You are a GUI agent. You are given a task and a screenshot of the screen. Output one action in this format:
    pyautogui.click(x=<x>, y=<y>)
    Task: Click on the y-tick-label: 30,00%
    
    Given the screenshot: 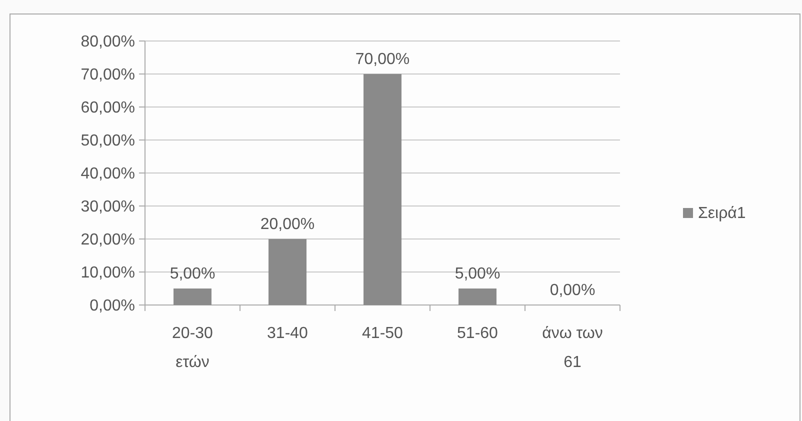 What is the action you would take?
    pyautogui.click(x=107, y=207)
    